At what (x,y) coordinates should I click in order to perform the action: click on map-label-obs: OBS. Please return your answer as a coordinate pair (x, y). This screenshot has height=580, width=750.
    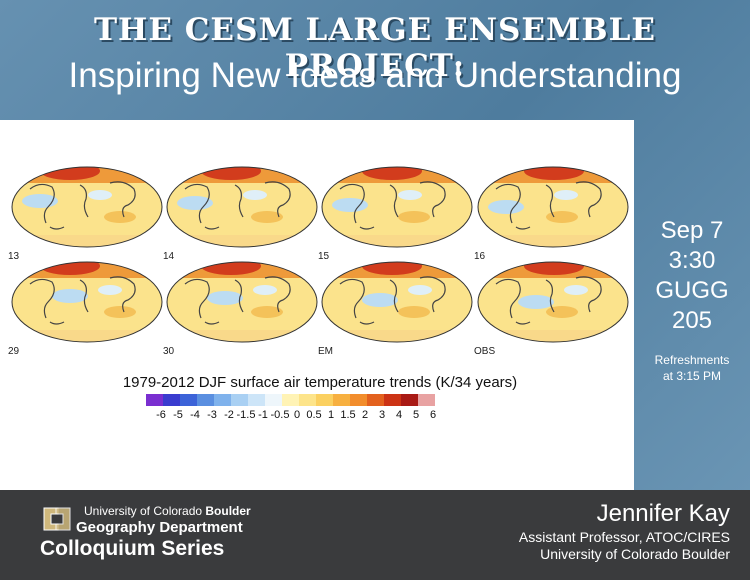
    Looking at the image, I should click on (485, 351).